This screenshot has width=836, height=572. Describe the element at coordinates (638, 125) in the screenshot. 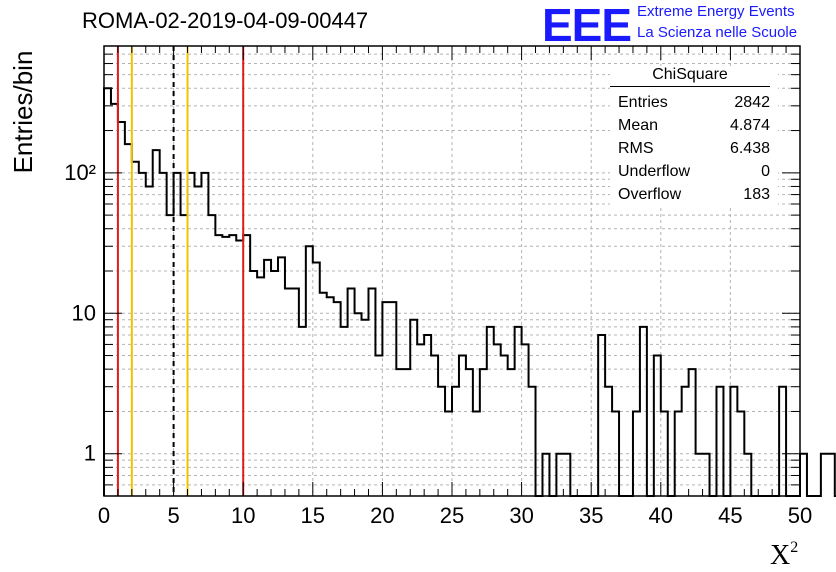

I see `stats-label: Mean` at that location.